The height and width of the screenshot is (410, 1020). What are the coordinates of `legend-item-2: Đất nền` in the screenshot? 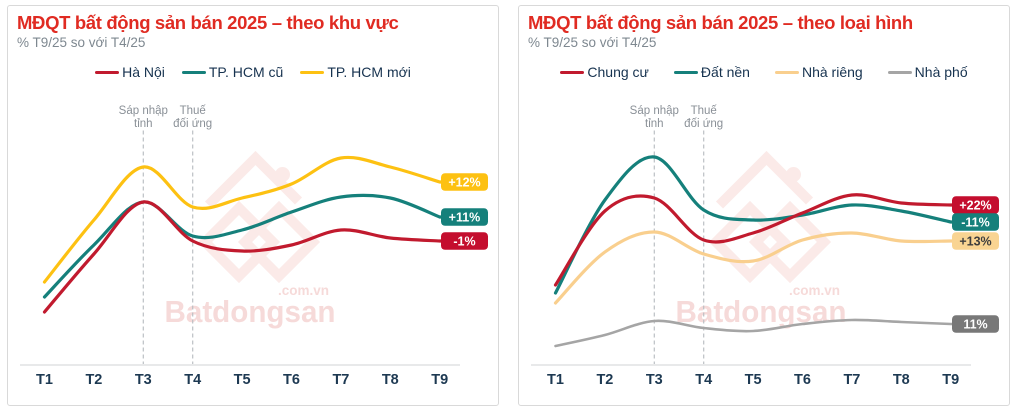 It's located at (711, 72).